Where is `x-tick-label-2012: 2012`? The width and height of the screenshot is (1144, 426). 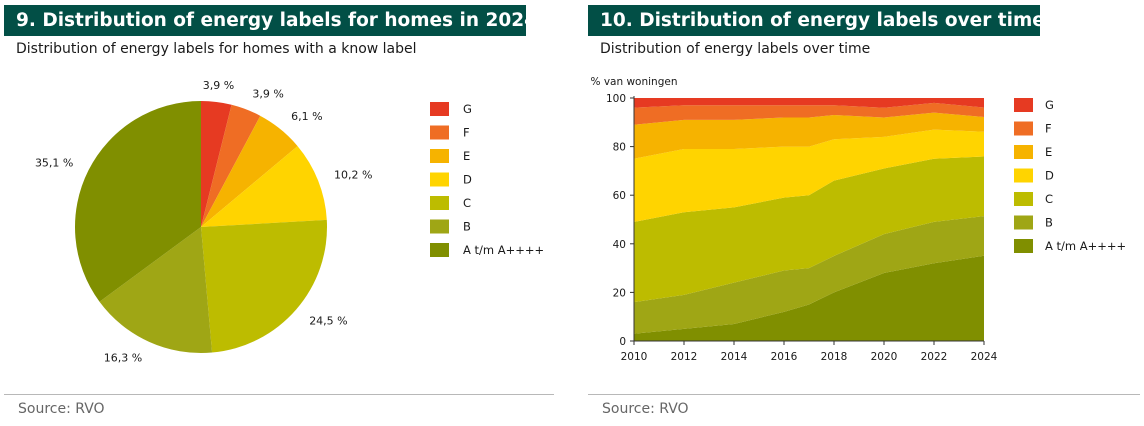
x-tick-label-2012: 2012 is located at coordinates (684, 357).